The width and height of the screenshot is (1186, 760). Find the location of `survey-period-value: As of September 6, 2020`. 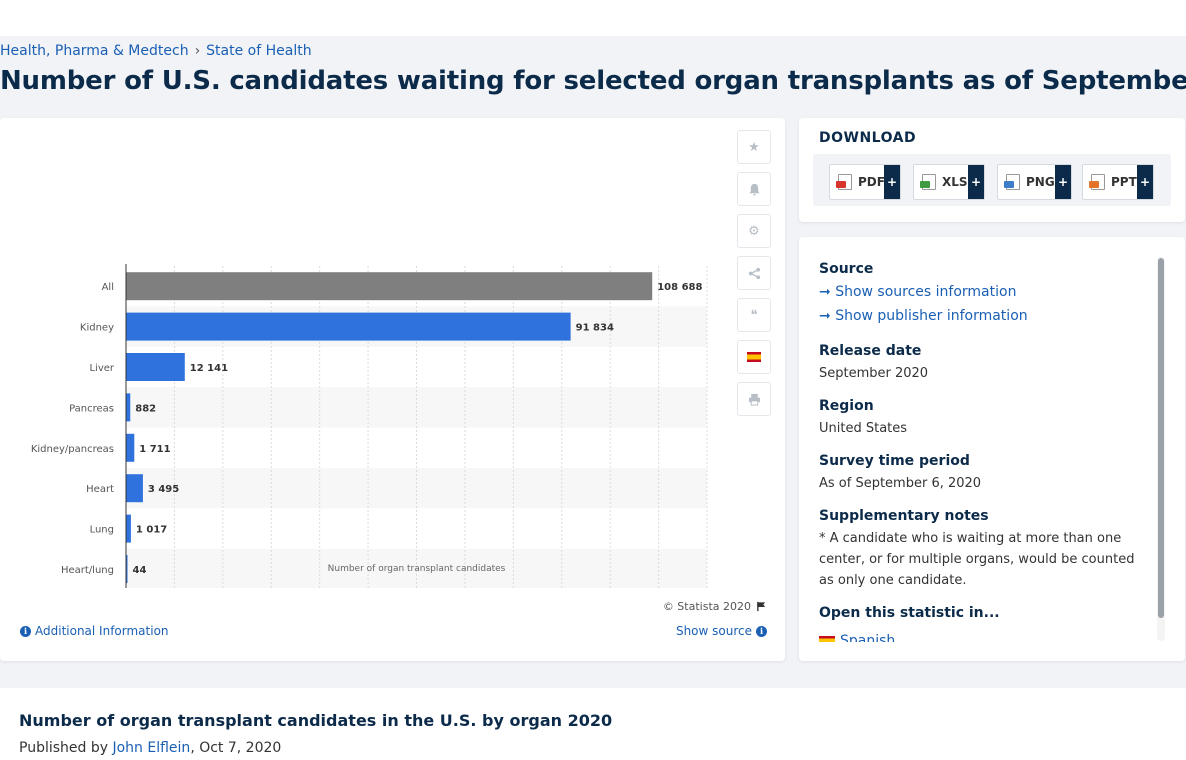

survey-period-value: As of September 6, 2020 is located at coordinates (900, 483).